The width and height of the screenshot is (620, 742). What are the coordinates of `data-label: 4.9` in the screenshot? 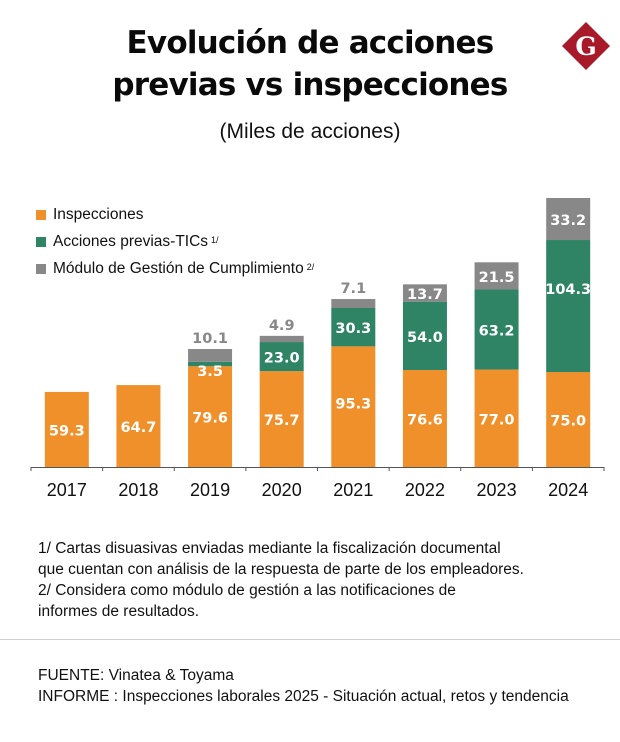 It's located at (282, 326).